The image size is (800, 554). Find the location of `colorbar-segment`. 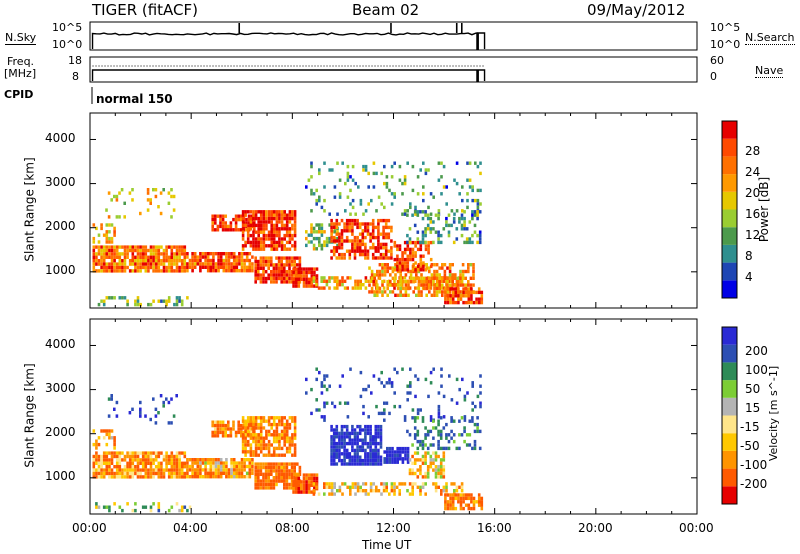

colorbar-segment is located at coordinates (729, 165).